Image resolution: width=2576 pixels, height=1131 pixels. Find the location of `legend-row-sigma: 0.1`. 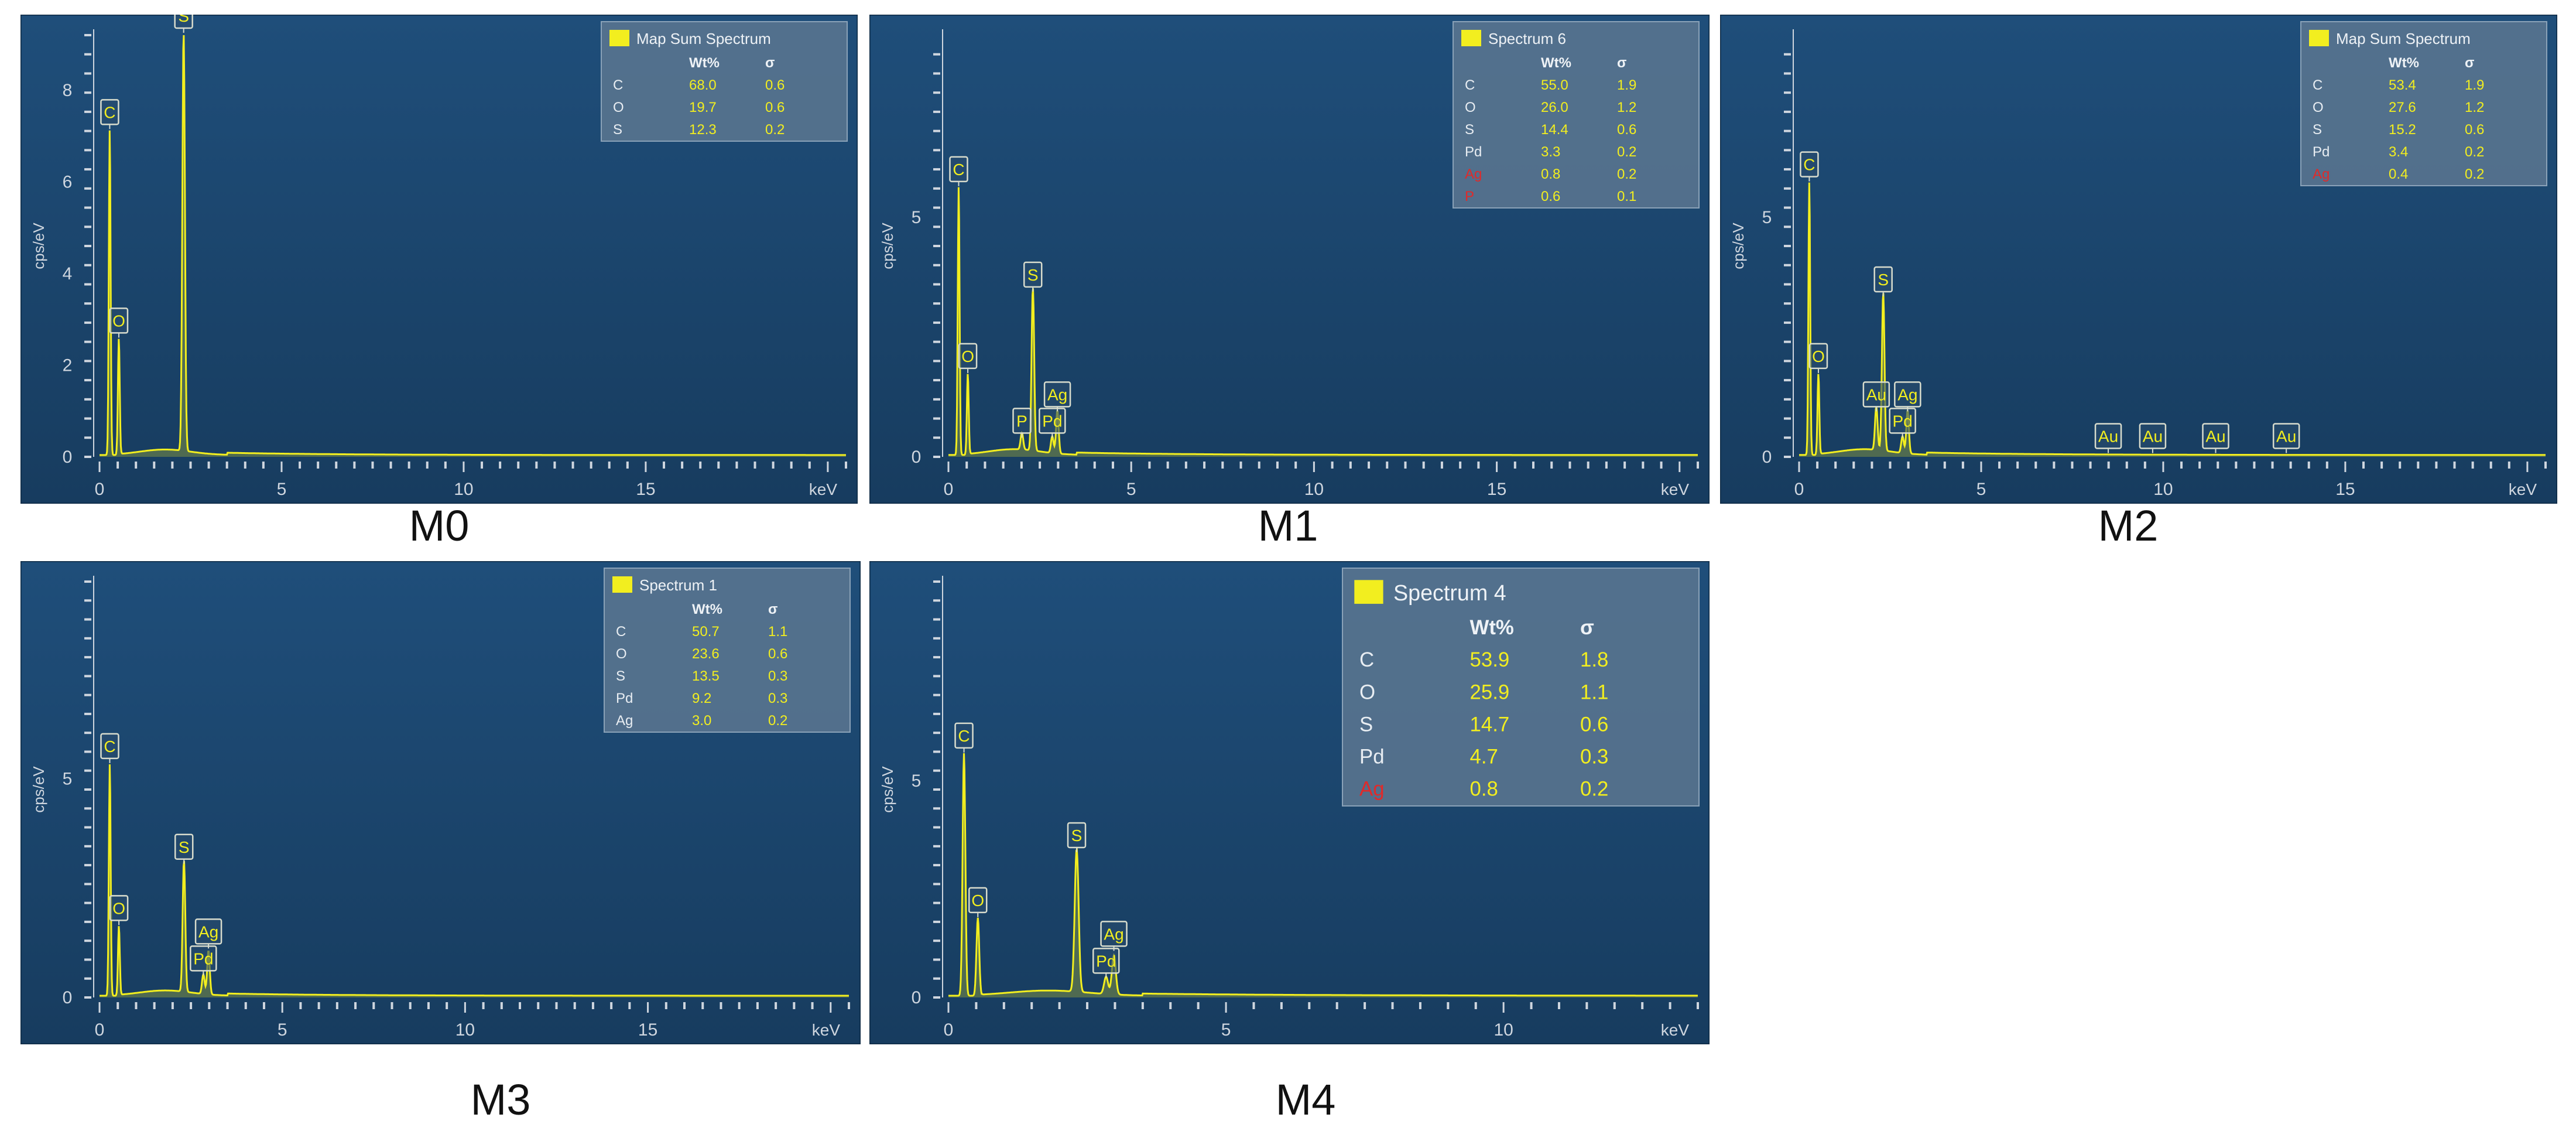

legend-row-sigma: 0.1 is located at coordinates (1626, 196).